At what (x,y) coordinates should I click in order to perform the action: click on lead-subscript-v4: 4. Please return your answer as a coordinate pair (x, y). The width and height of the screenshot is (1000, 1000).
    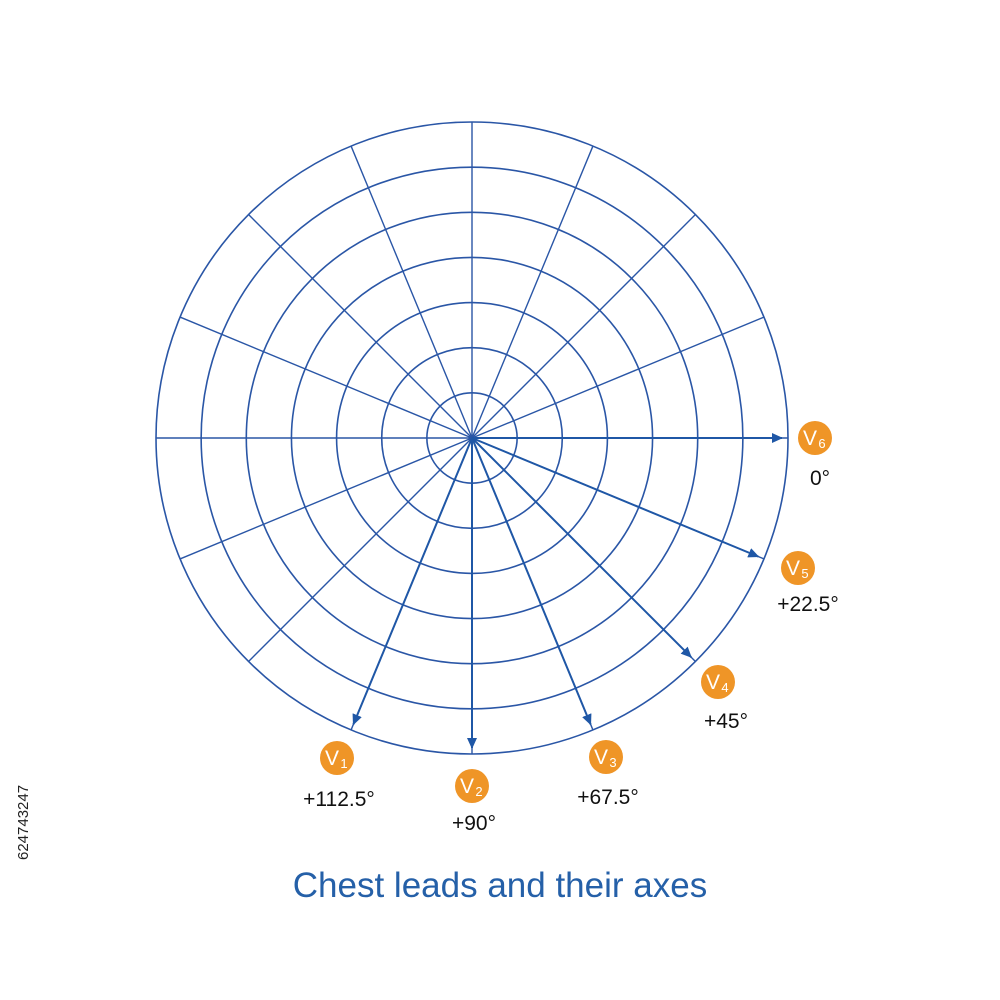
    Looking at the image, I should click on (724, 687).